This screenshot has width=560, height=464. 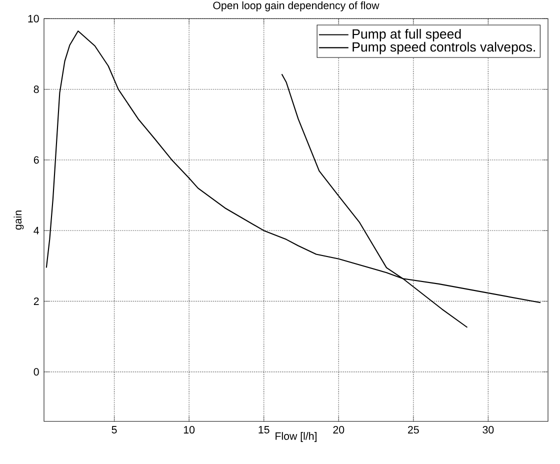 I want to click on y-tick-label: 2, so click(x=36, y=301).